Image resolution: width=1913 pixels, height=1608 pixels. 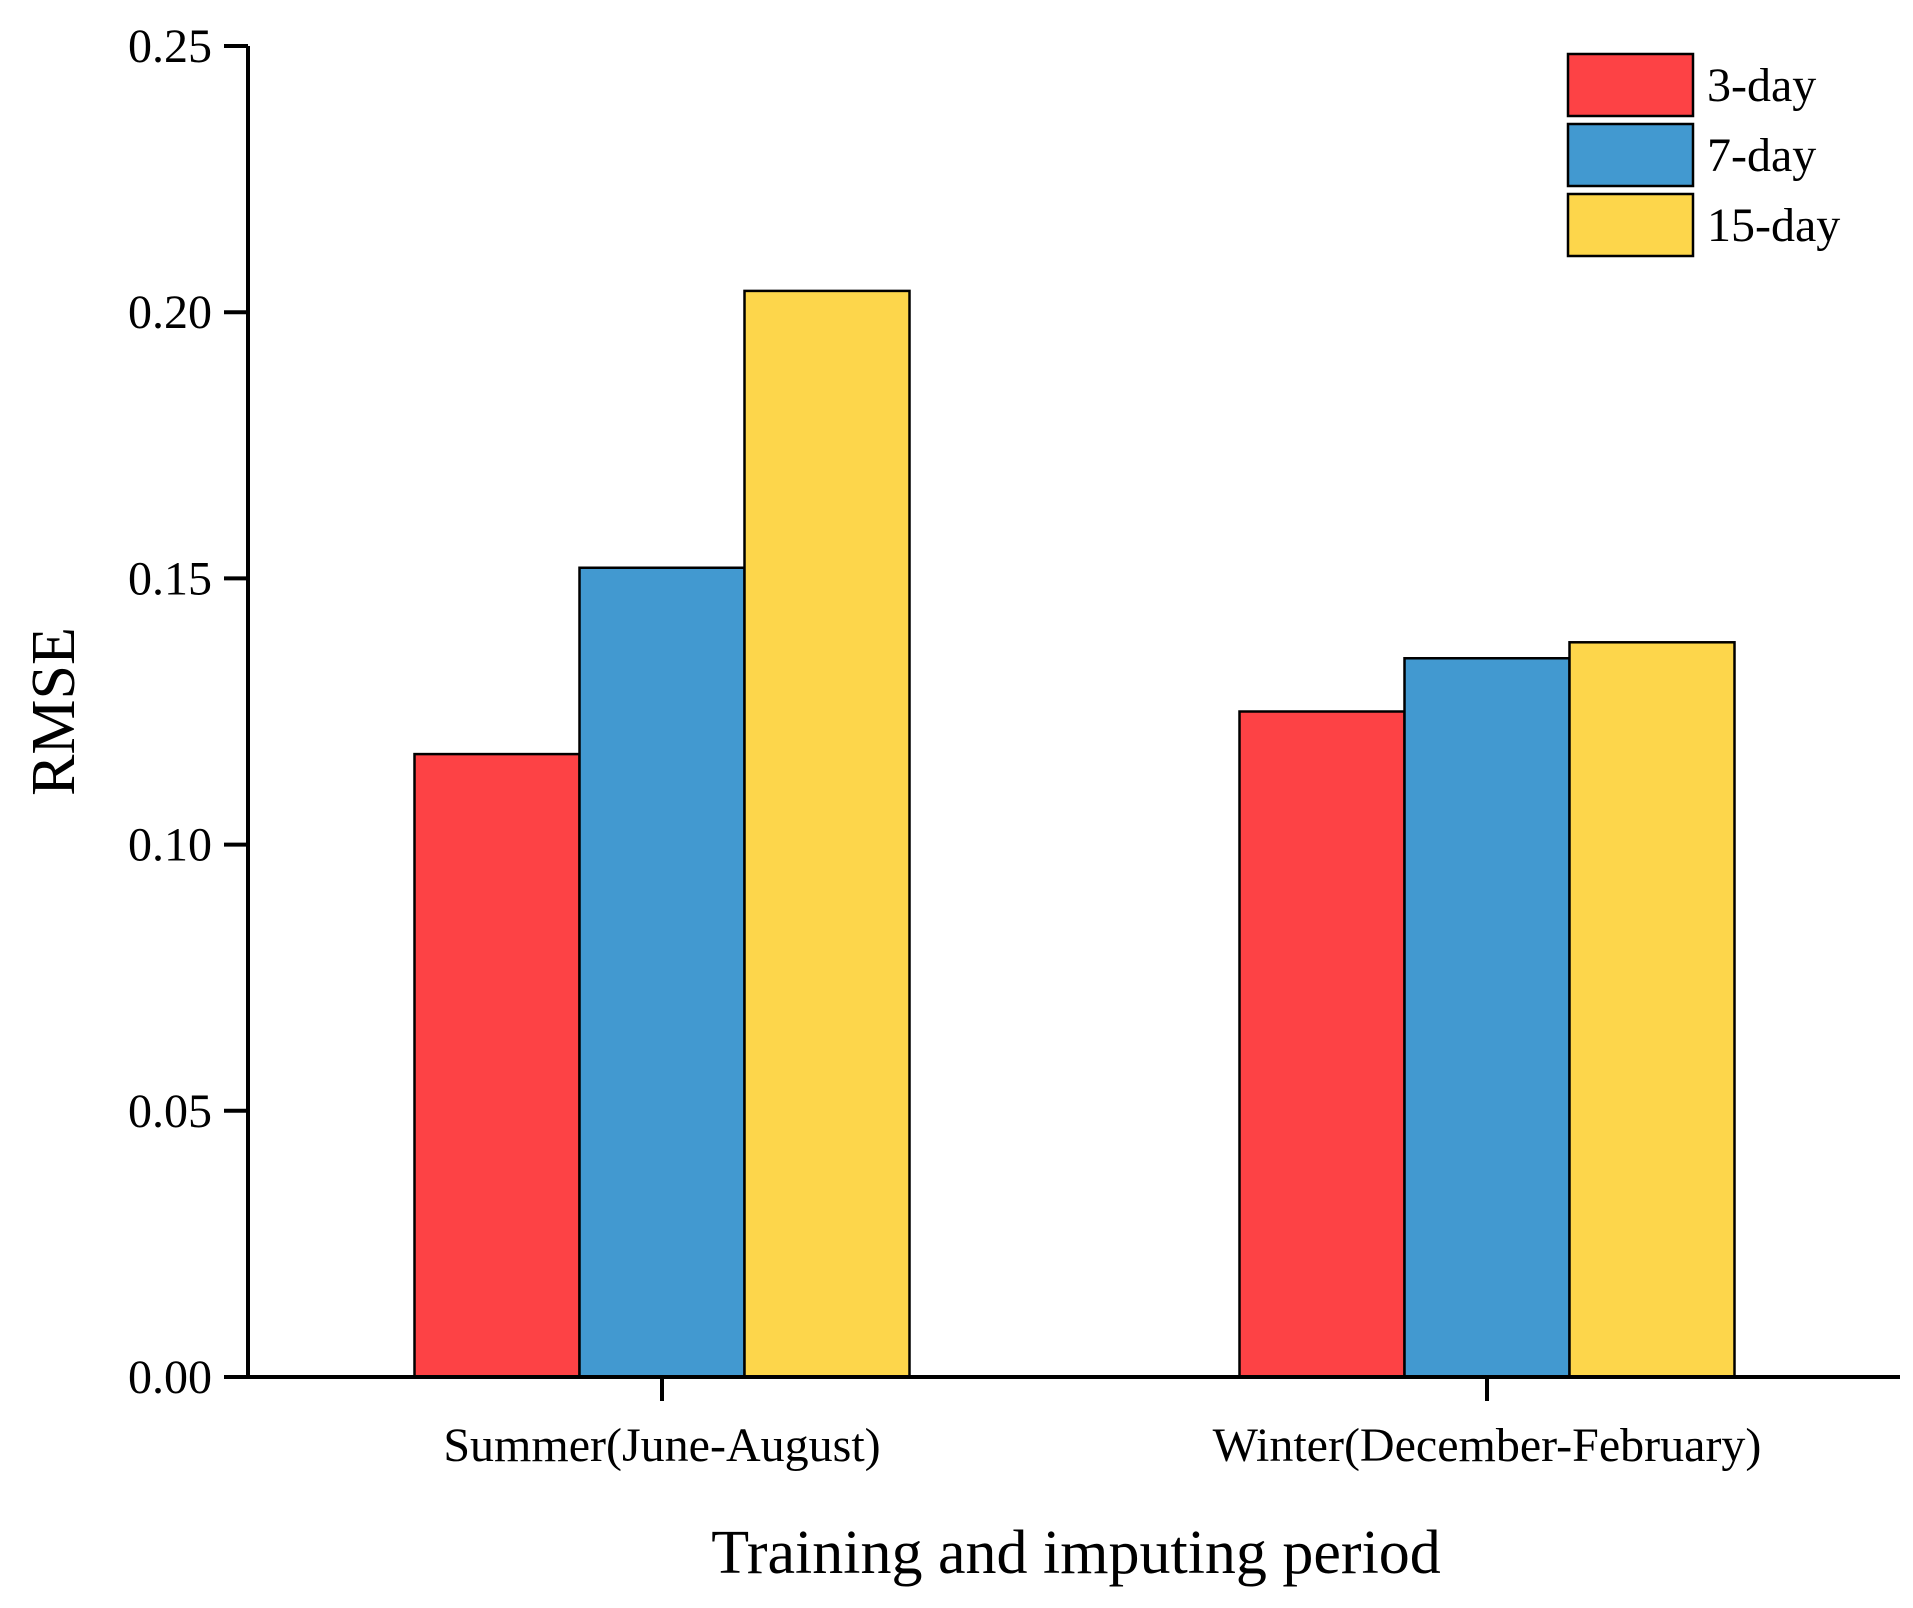 What do you see at coordinates (1761, 155) in the screenshot?
I see `legend-label-7-day: 7-day` at bounding box center [1761, 155].